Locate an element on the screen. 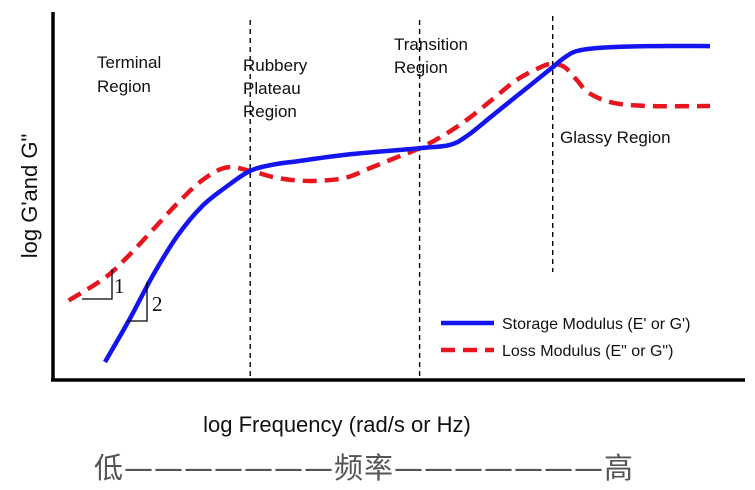 The height and width of the screenshot is (490, 755). frequency-low-label: 低 is located at coordinates (109, 468).